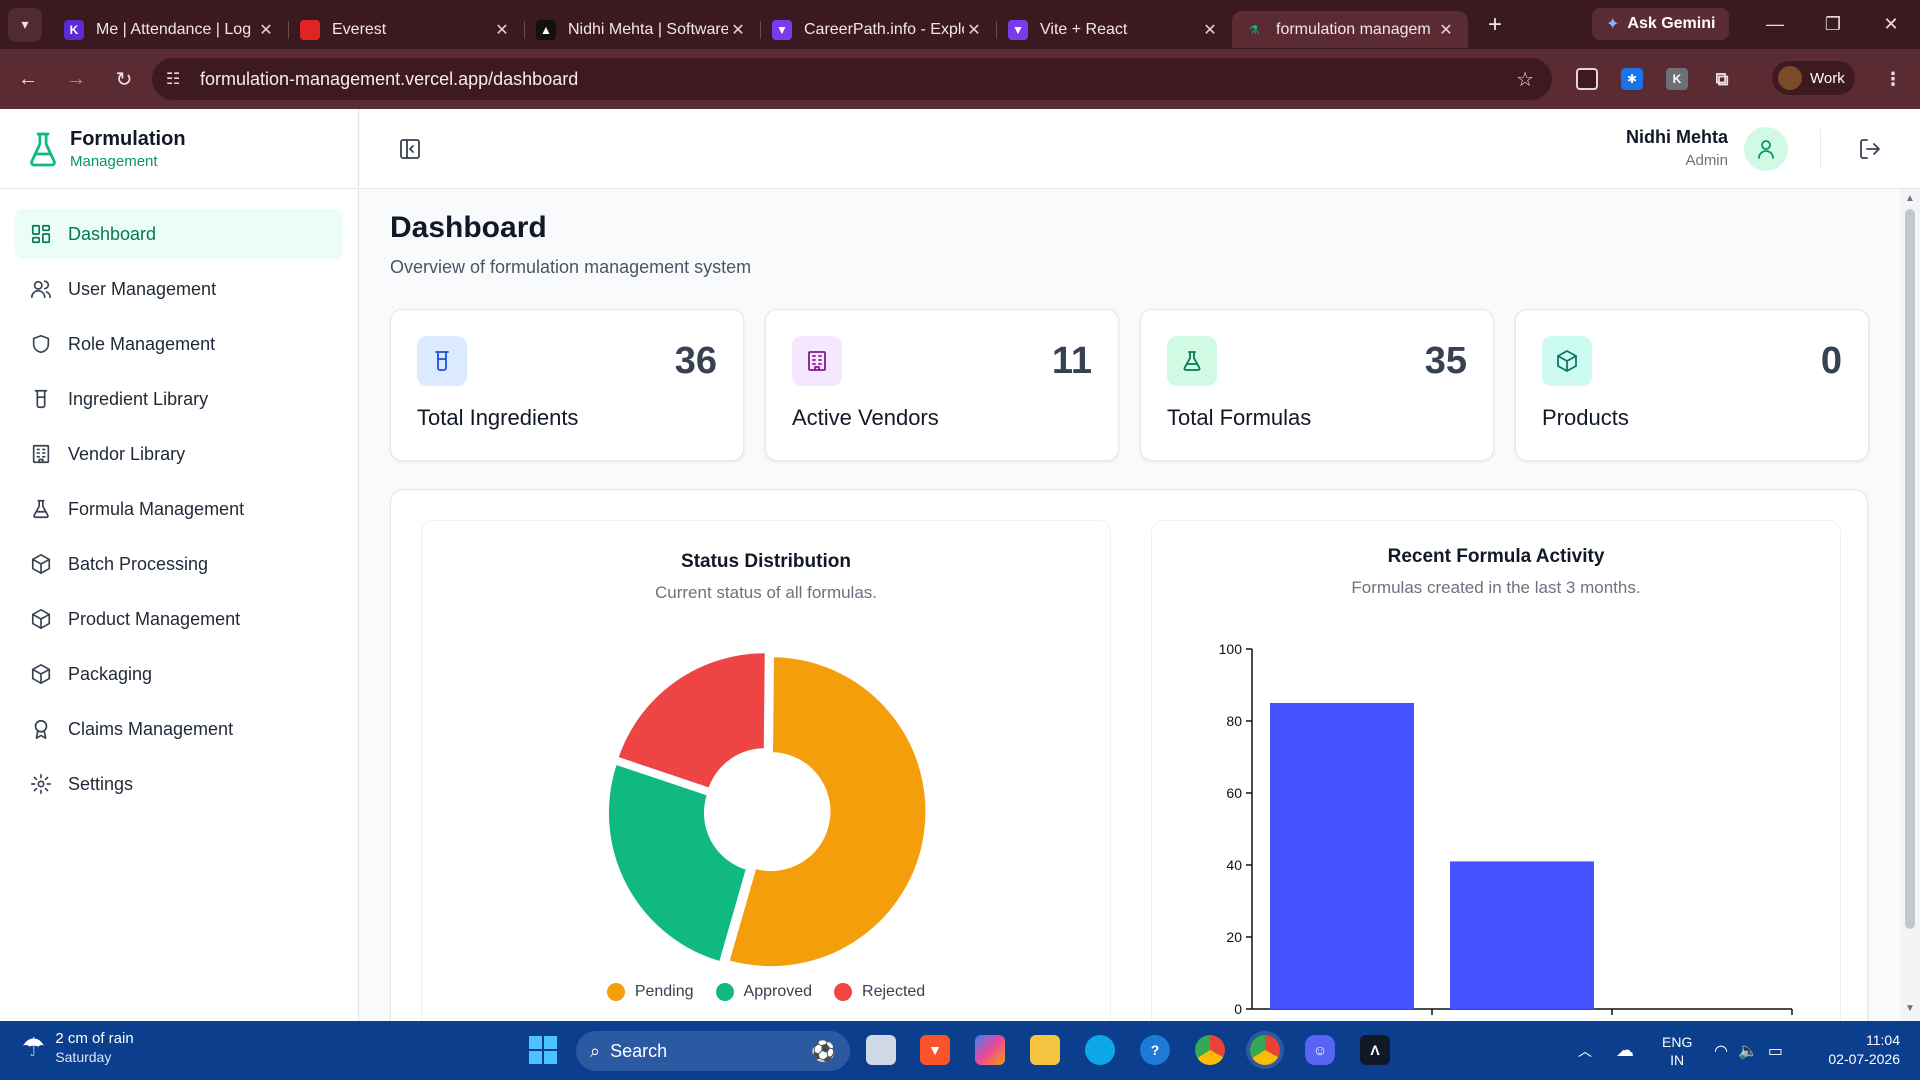  What do you see at coordinates (1265, 1050) in the screenshot?
I see `chrome-work-profile-icon` at bounding box center [1265, 1050].